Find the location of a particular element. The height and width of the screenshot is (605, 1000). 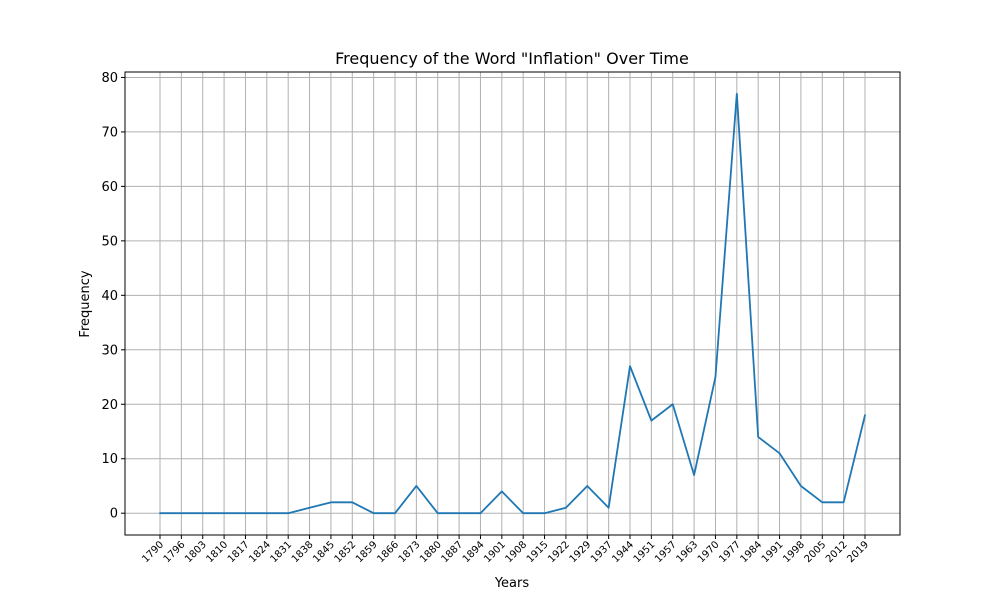

x-tick-label: 1790 is located at coordinates (153, 552).